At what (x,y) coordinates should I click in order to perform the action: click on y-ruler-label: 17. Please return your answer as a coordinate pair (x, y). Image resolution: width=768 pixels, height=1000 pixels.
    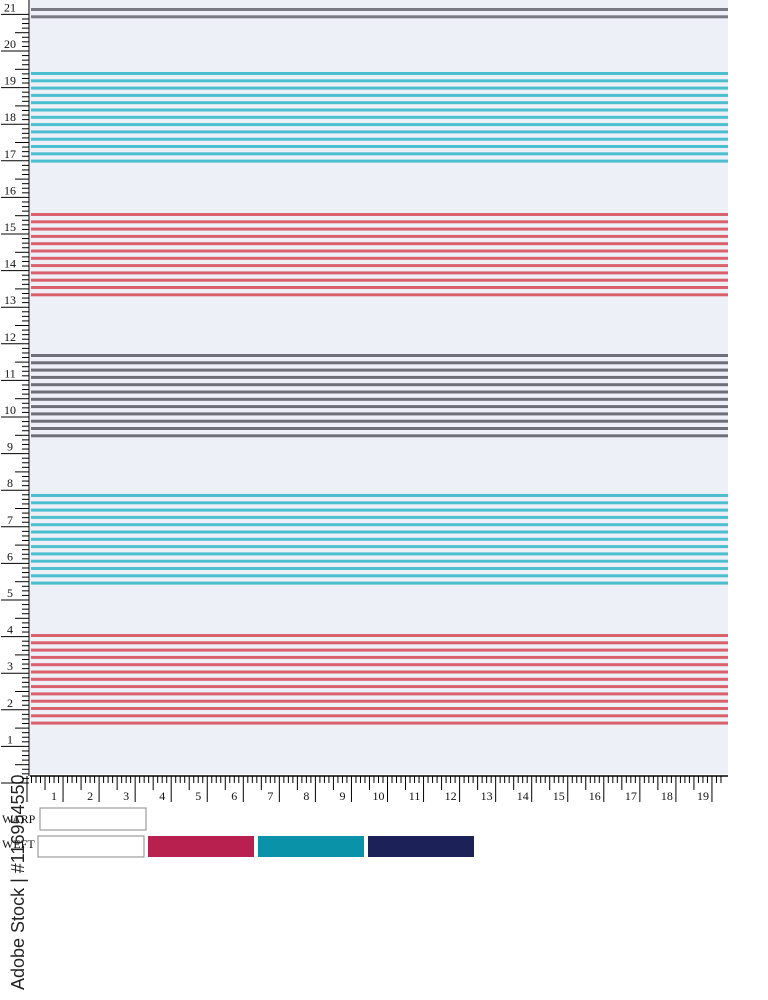
    Looking at the image, I should click on (10, 154).